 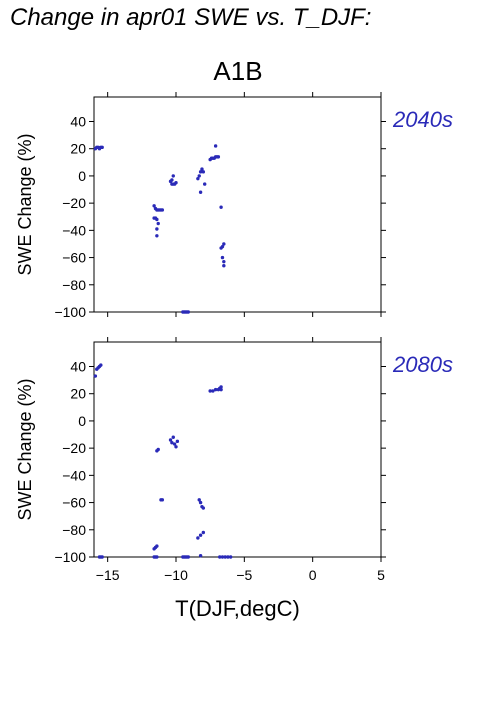 I want to click on x-tick-label: −15, so click(x=108, y=575).